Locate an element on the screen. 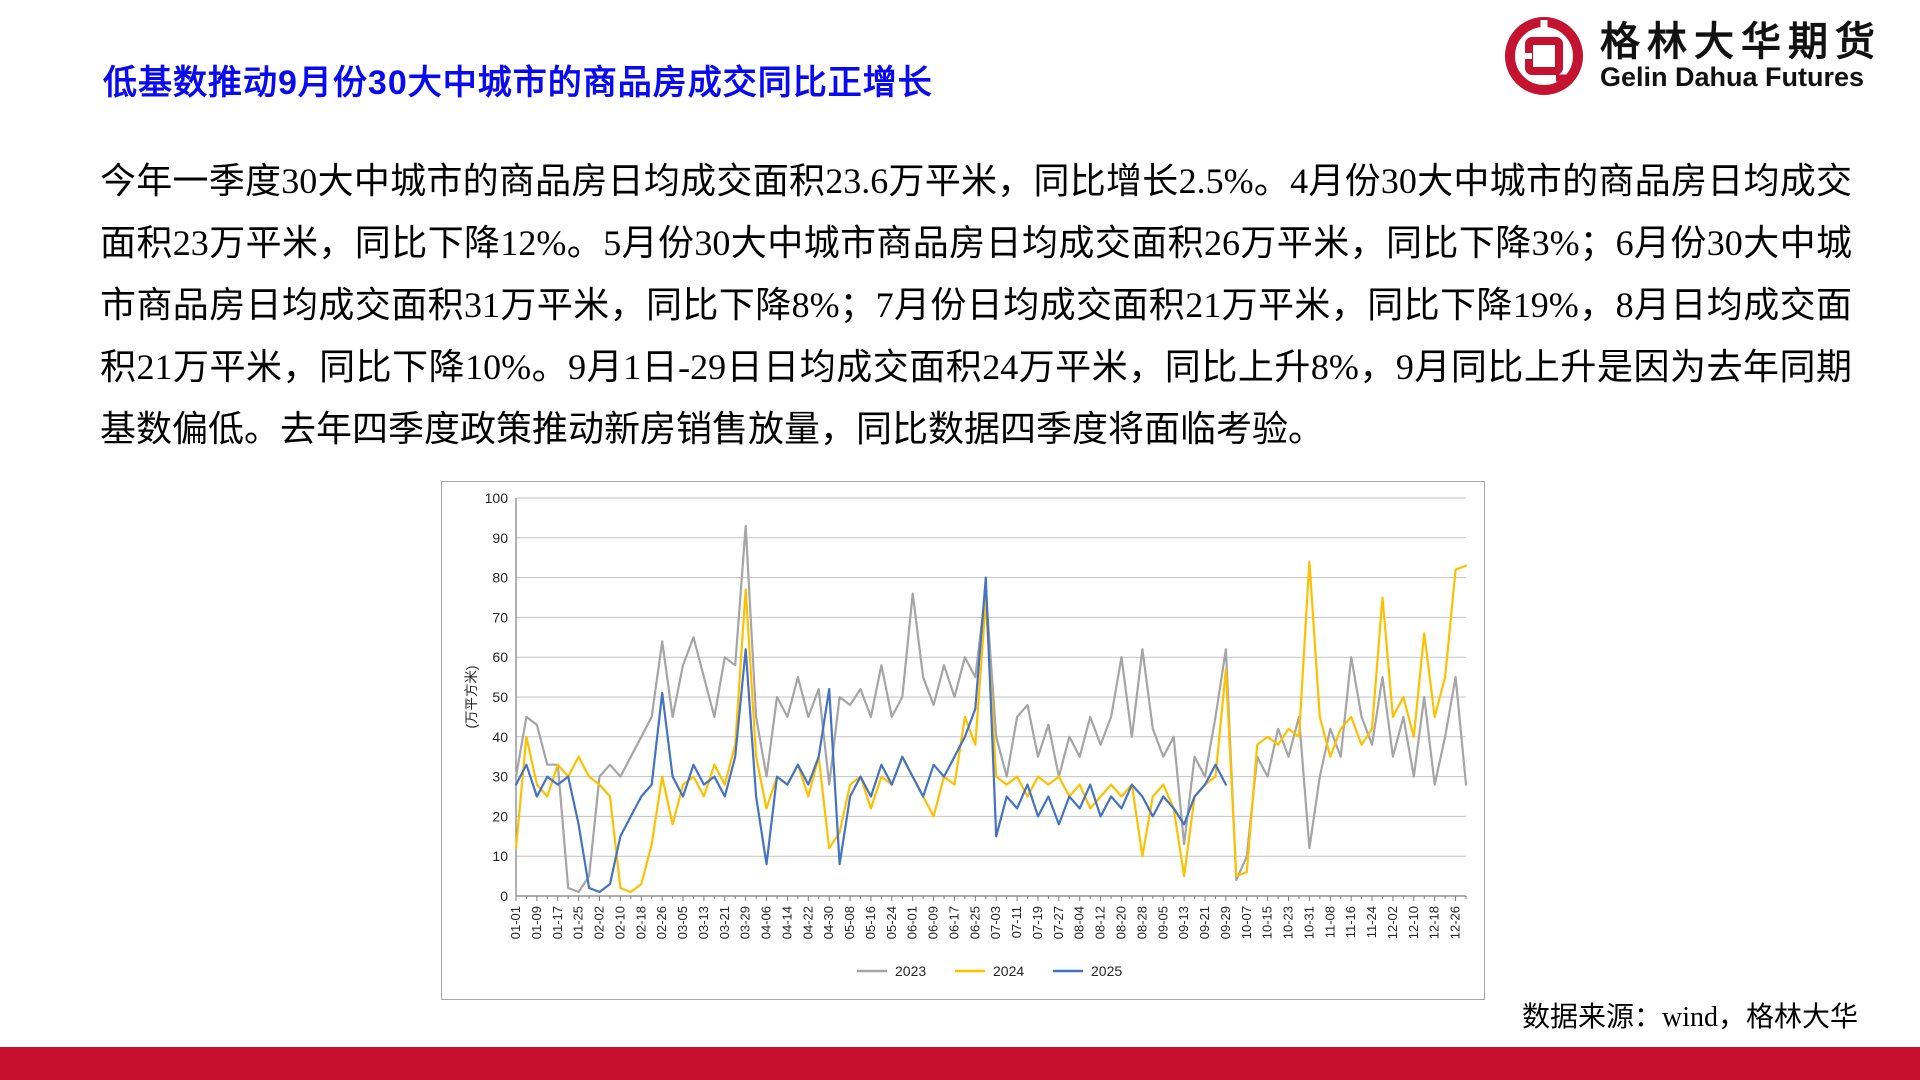 The width and height of the screenshot is (1920, 1080). data-source-note: 数据来源：wind，格林大华 is located at coordinates (1689, 1017).